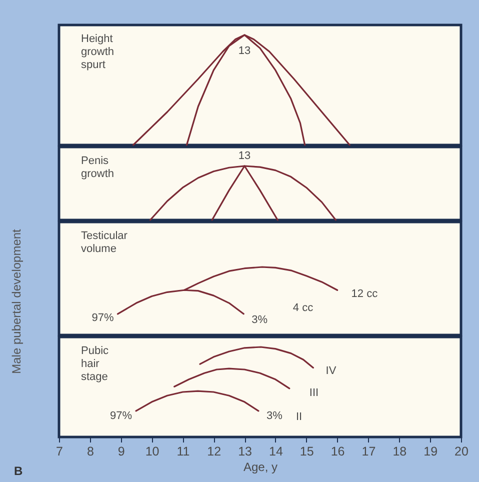 The height and width of the screenshot is (482, 479). What do you see at coordinates (331, 371) in the screenshot?
I see `annotation: IV` at bounding box center [331, 371].